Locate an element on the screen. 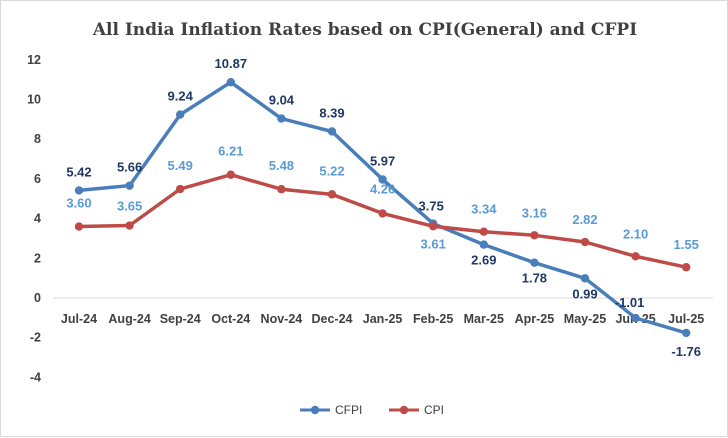  data-label-cpi: 3.16 is located at coordinates (534, 212).